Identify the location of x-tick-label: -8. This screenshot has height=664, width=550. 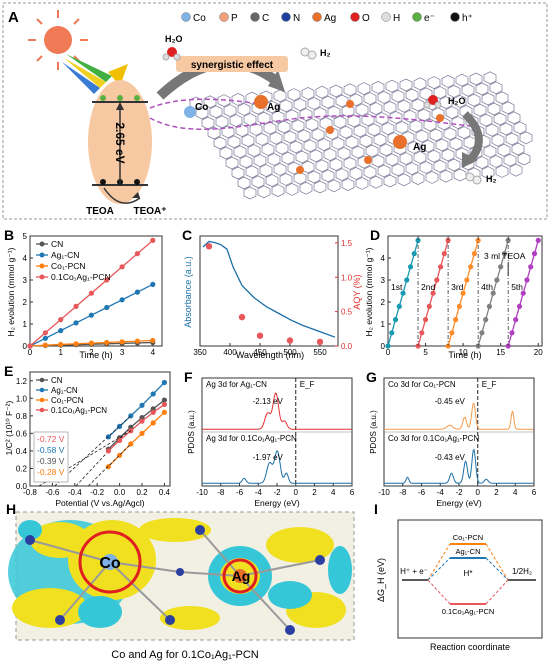
(403, 492).